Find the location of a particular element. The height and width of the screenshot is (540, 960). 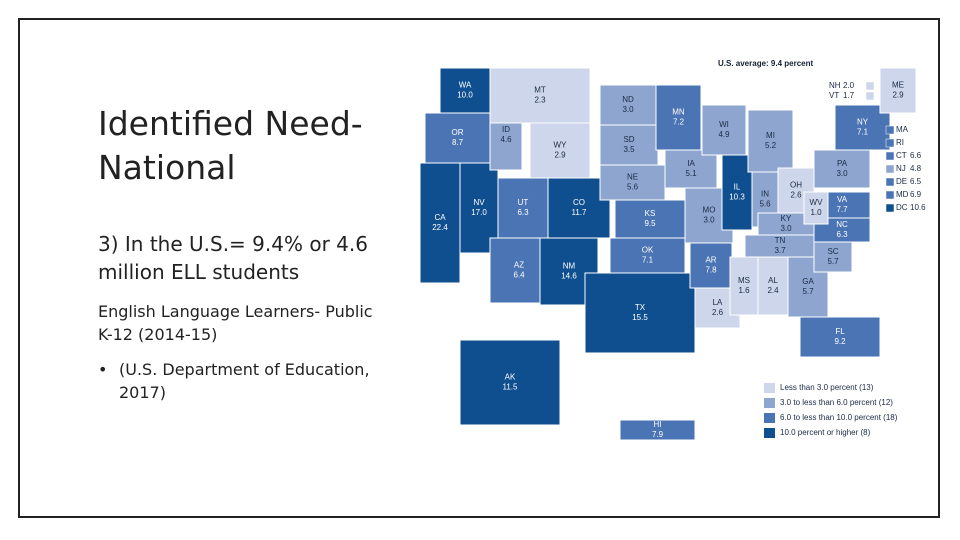

state-abbr: NE is located at coordinates (632, 177).